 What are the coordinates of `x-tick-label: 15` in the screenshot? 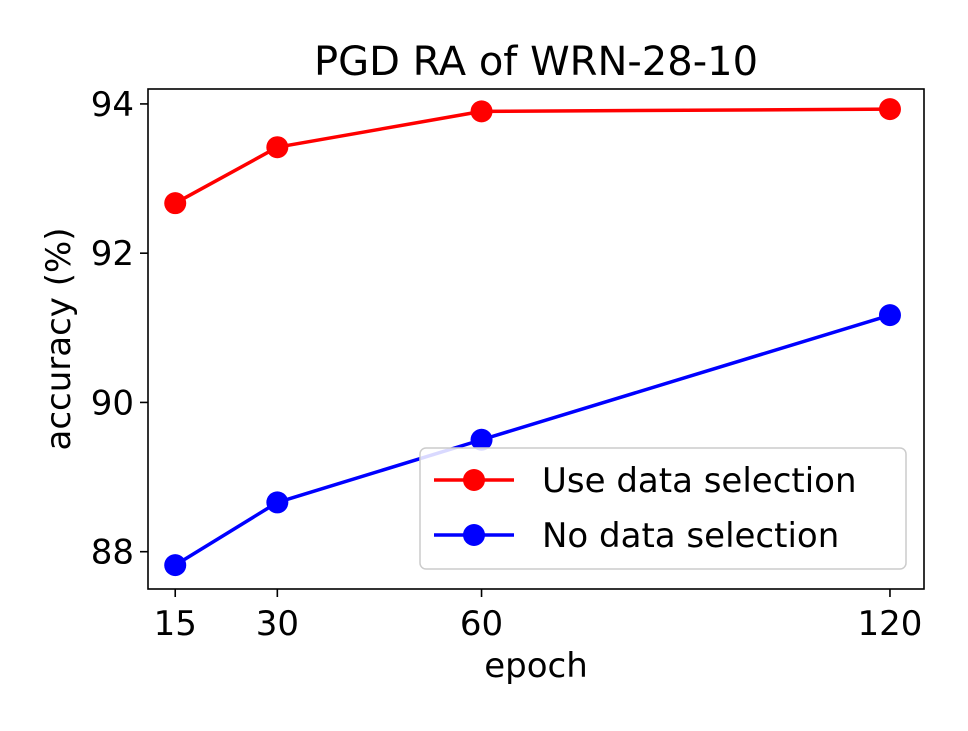 It's located at (175, 624).